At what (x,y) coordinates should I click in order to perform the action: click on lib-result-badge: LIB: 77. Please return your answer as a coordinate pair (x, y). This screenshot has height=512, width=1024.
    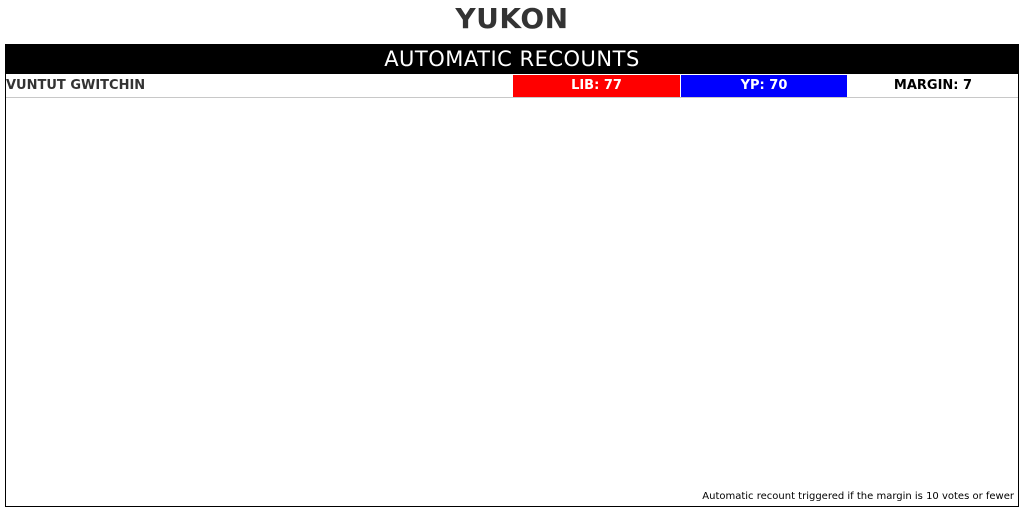
    Looking at the image, I should click on (596, 86).